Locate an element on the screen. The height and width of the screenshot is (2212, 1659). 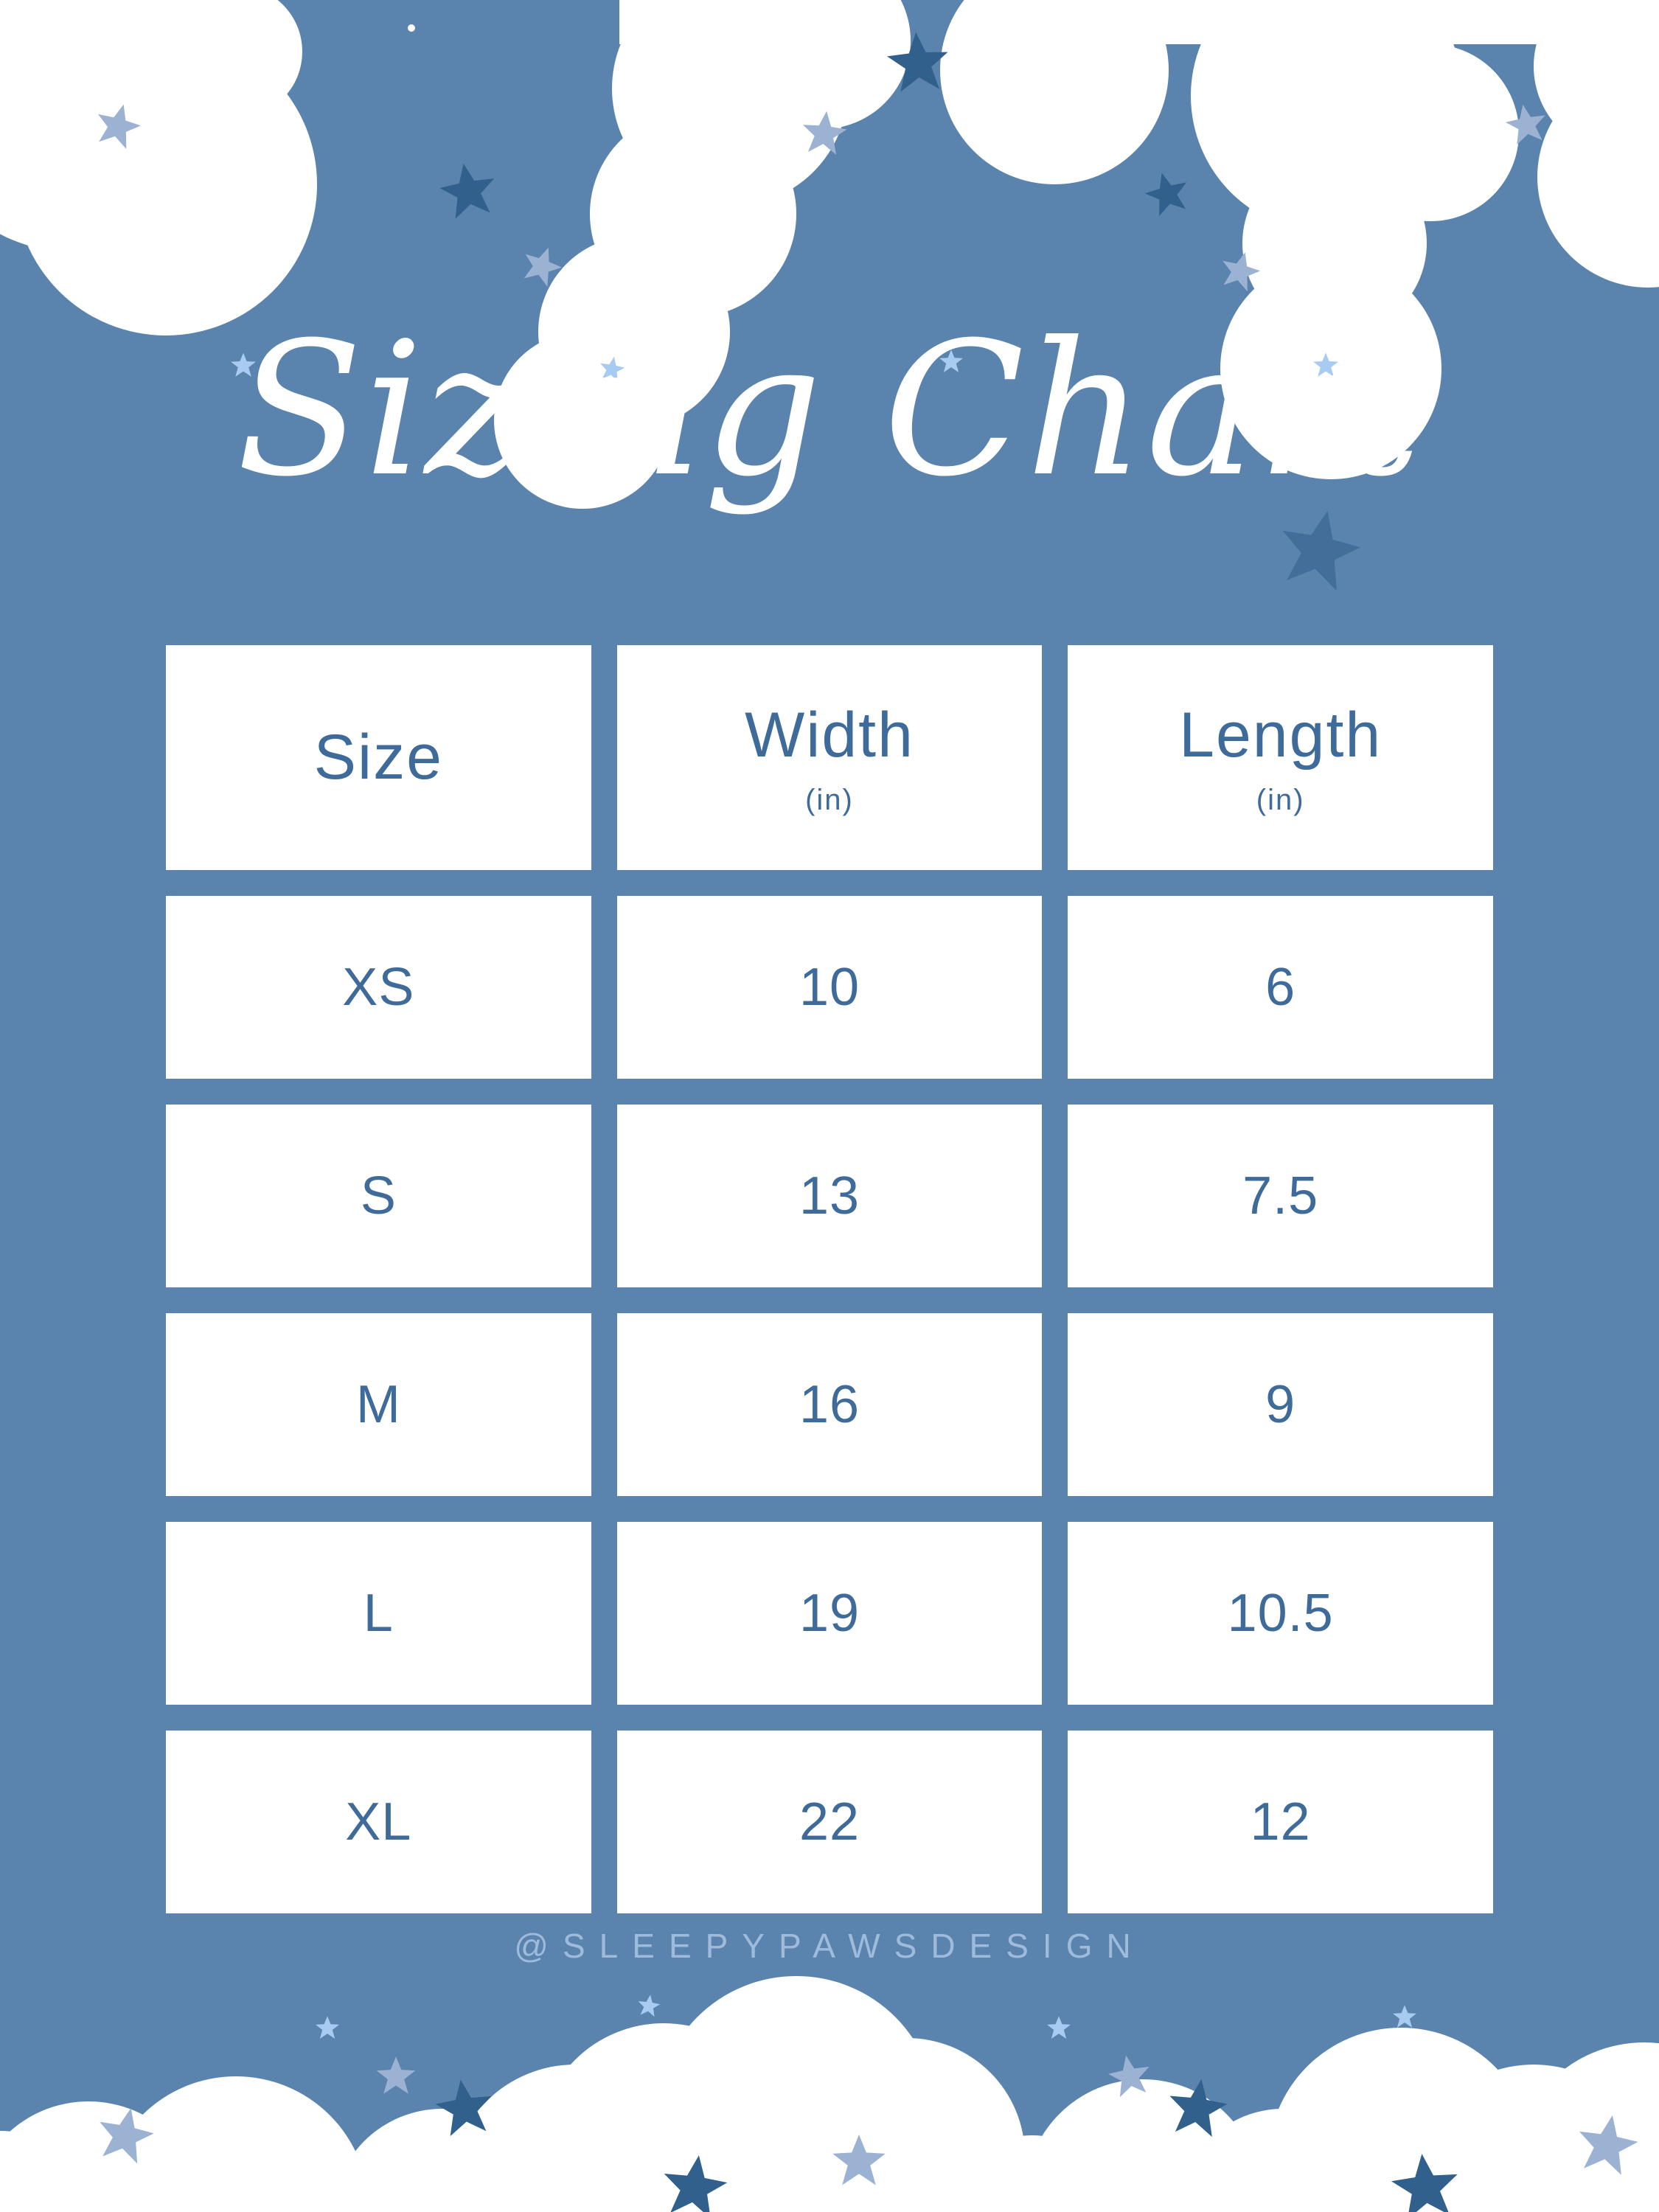
width-value: 13 is located at coordinates (829, 1195).